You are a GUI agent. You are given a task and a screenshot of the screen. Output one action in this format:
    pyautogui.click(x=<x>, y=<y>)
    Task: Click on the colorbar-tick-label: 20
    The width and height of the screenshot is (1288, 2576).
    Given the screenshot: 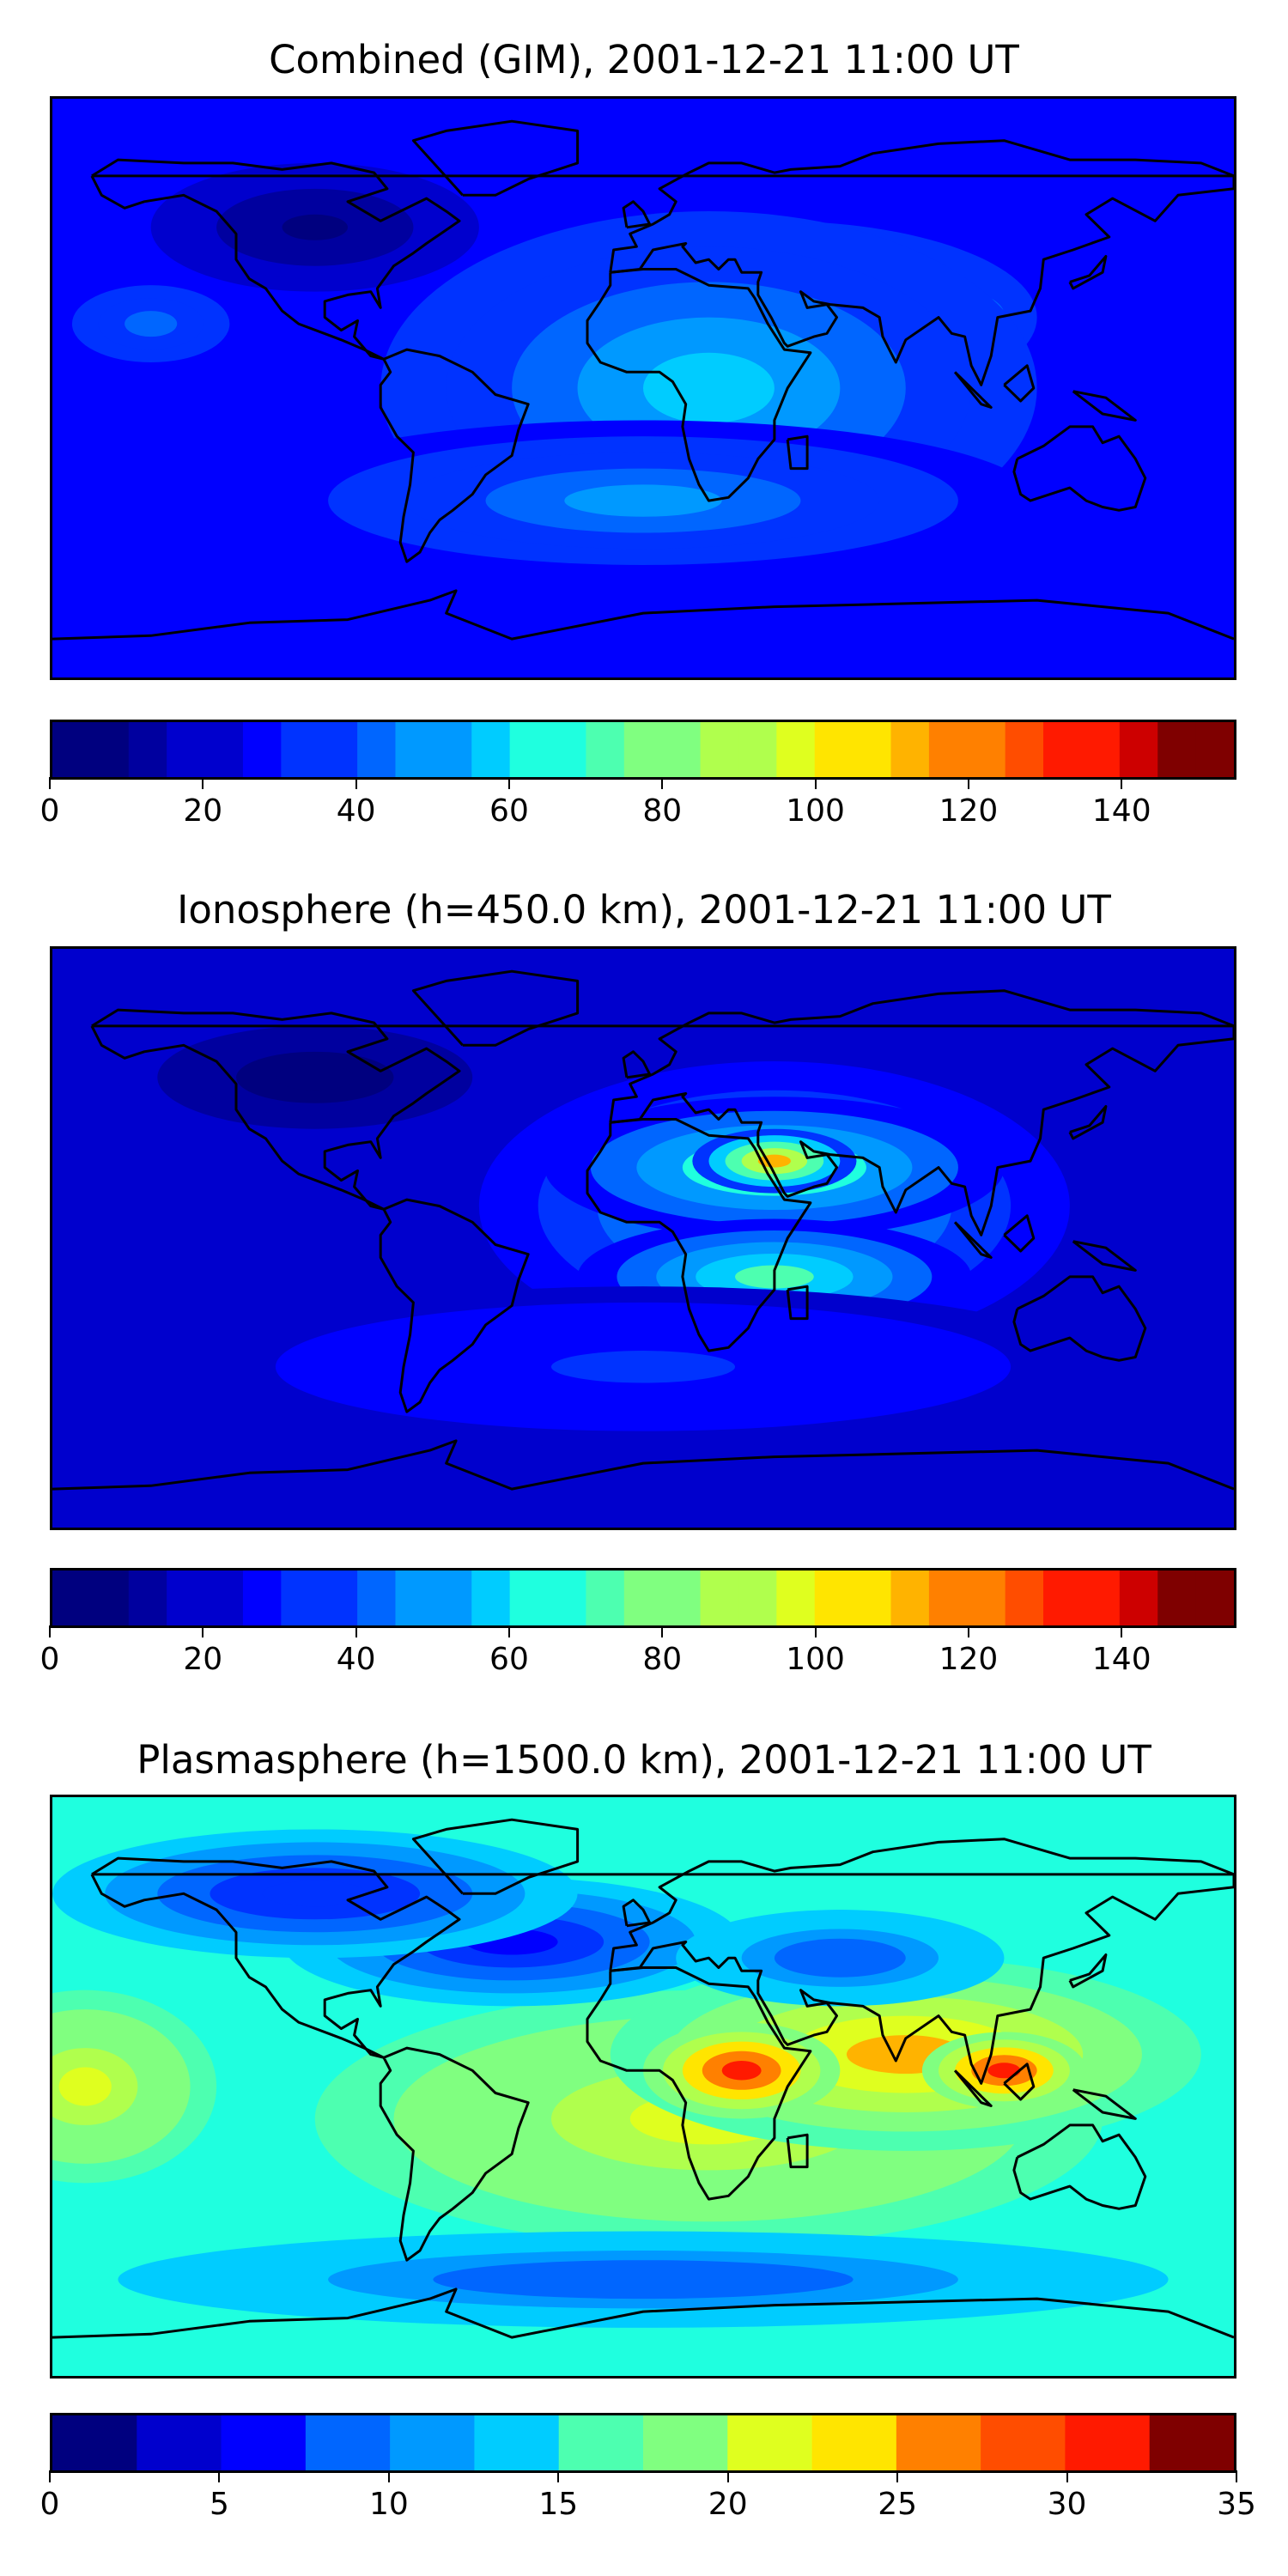 What is the action you would take?
    pyautogui.click(x=728, y=2504)
    